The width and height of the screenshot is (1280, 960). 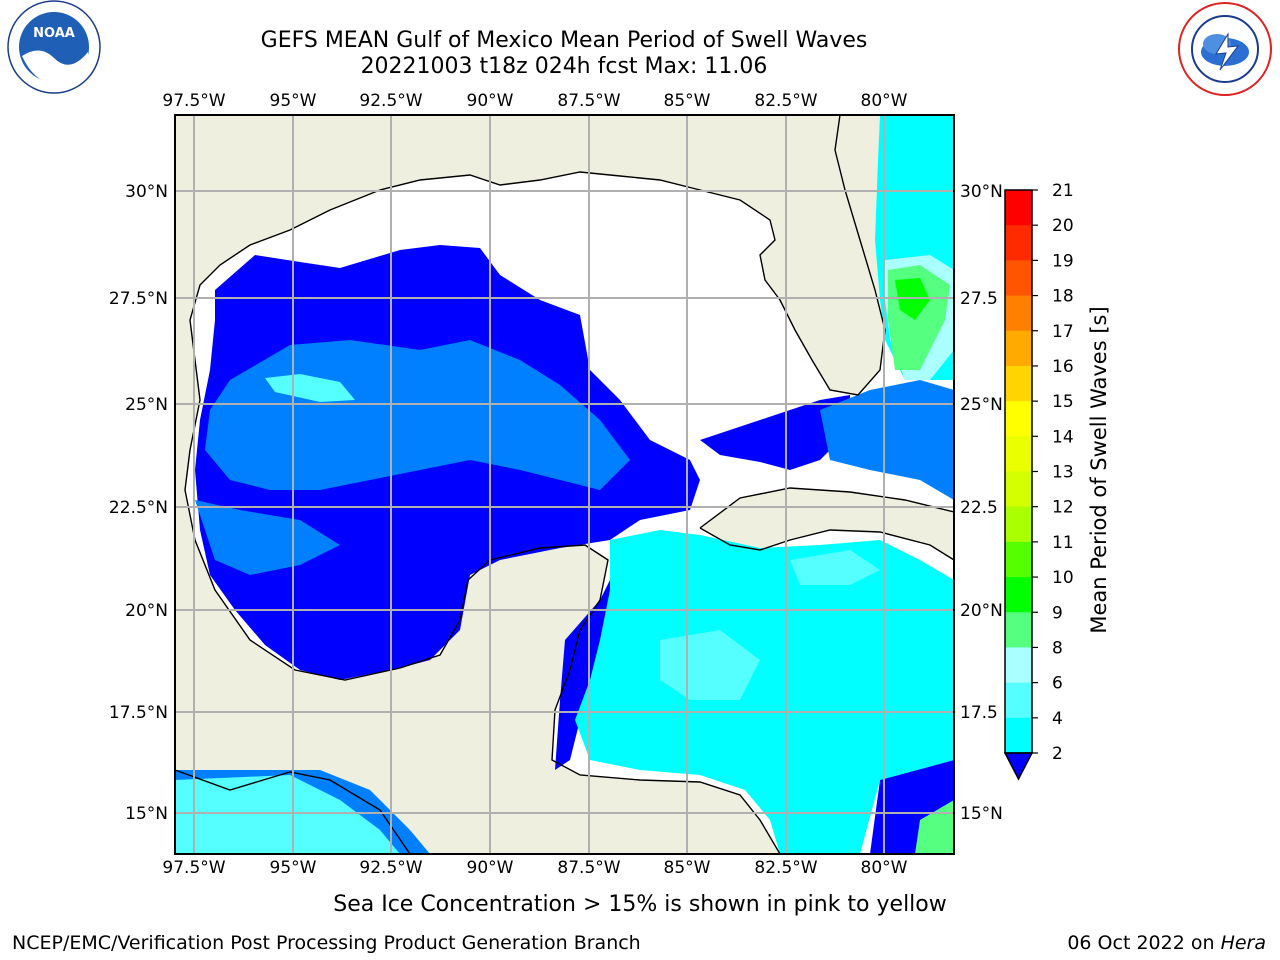 I want to click on colorbar-tick-label: 14, so click(x=1063, y=437).